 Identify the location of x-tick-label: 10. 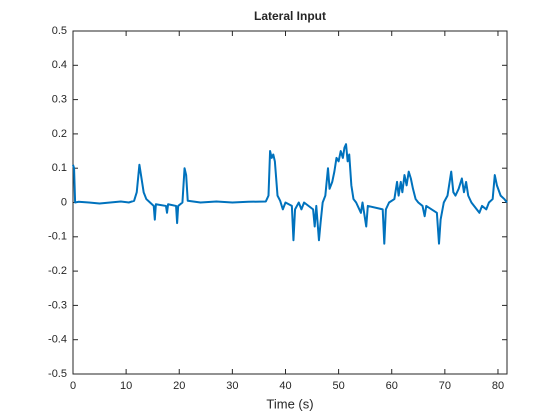
(126, 386).